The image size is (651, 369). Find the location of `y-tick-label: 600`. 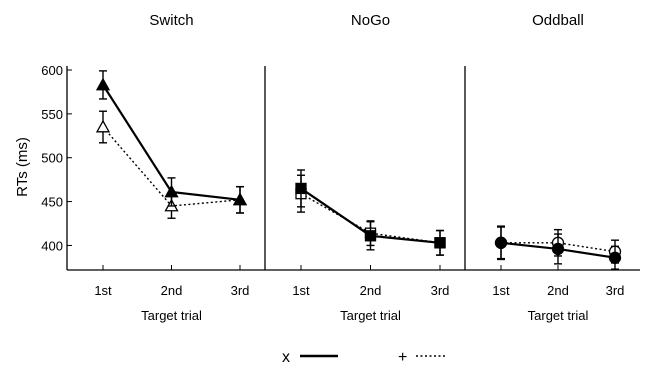

y-tick-label: 600 is located at coordinates (52, 70).